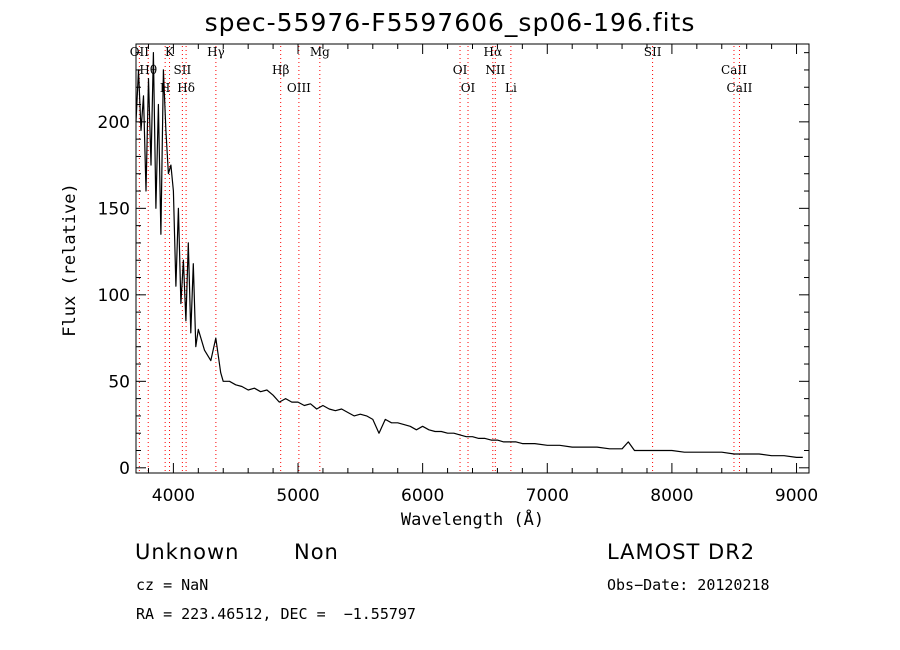 The height and width of the screenshot is (650, 900). What do you see at coordinates (495, 70) in the screenshot?
I see `line-label-13: NII` at bounding box center [495, 70].